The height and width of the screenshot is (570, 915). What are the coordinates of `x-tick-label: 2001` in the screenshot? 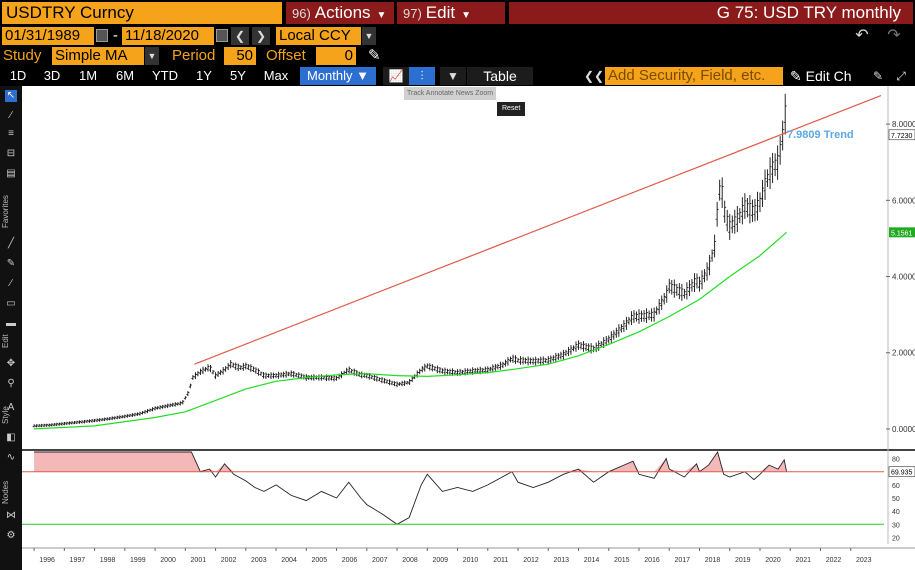 It's located at (199, 560).